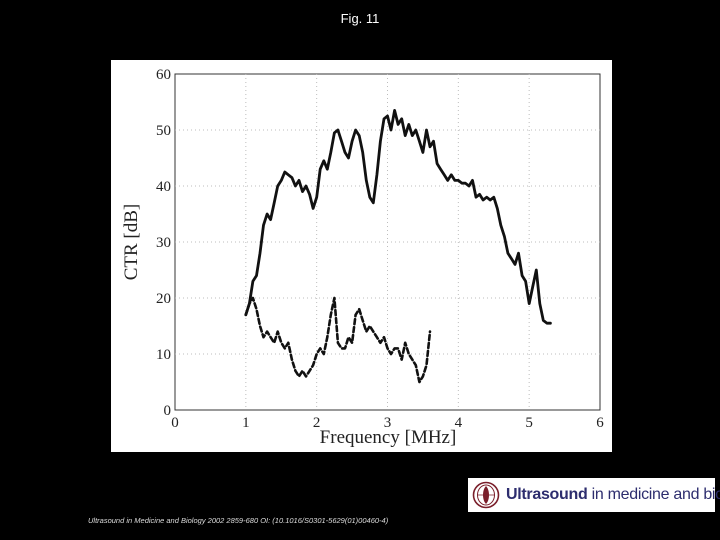 Image resolution: width=720 pixels, height=540 pixels. What do you see at coordinates (131, 242) in the screenshot?
I see `y-axis-label: CTR [dB]` at bounding box center [131, 242].